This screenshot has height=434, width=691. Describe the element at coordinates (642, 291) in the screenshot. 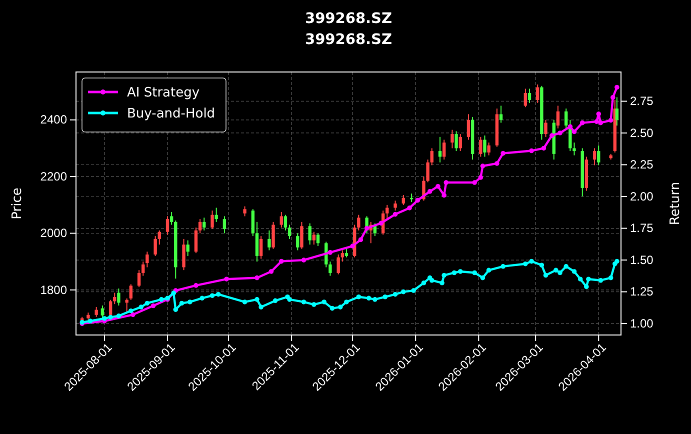

I see `y2-tick-label: 1.25` at that location.